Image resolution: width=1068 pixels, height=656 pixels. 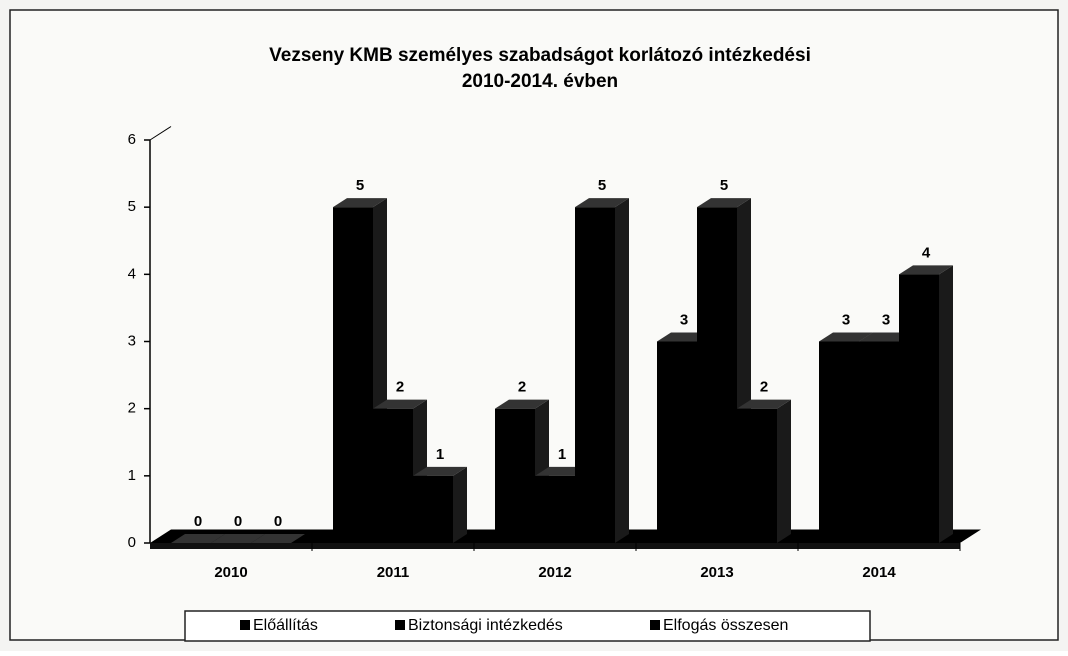 I want to click on data-label: 4, so click(x=926, y=252).